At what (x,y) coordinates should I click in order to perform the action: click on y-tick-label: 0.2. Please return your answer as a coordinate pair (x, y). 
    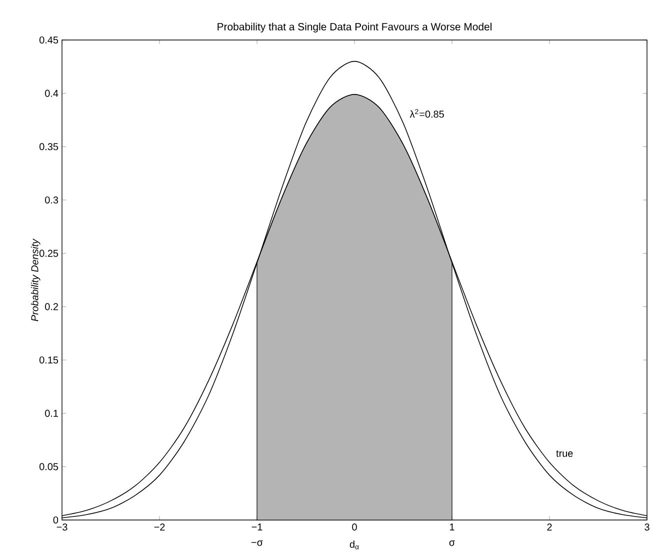
    Looking at the image, I should click on (51, 306).